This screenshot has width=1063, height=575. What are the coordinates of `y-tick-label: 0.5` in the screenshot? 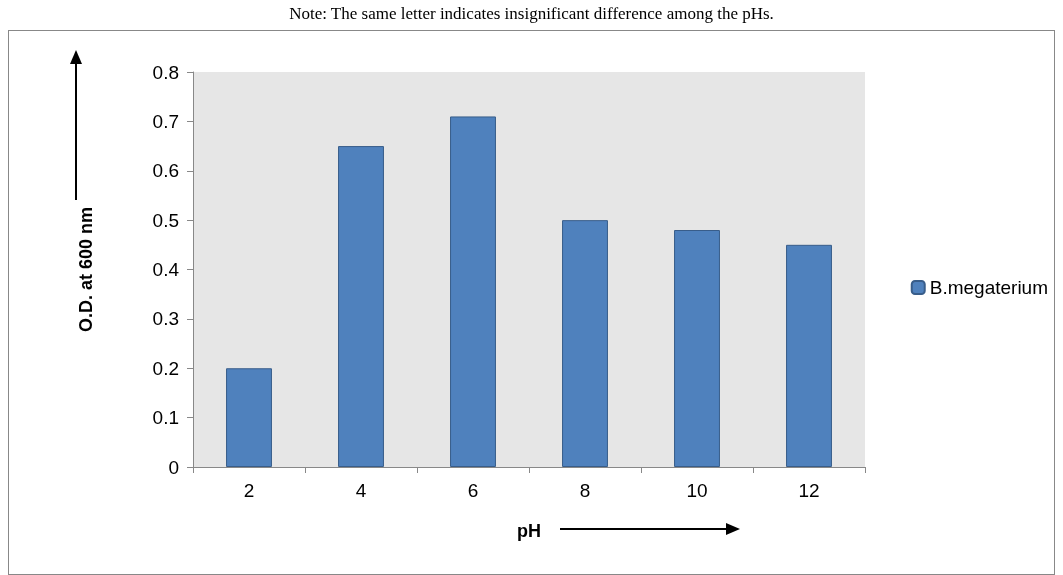 It's located at (165, 220).